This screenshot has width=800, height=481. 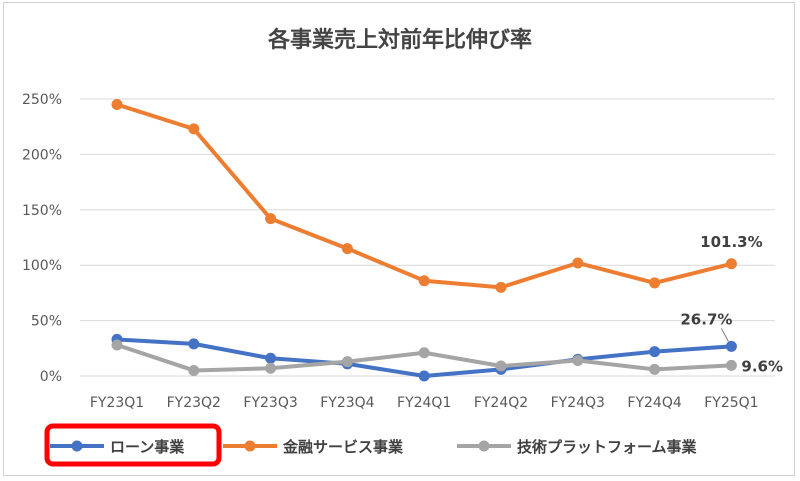 What do you see at coordinates (270, 403) in the screenshot?
I see `x-tick-label: FY23Q3` at bounding box center [270, 403].